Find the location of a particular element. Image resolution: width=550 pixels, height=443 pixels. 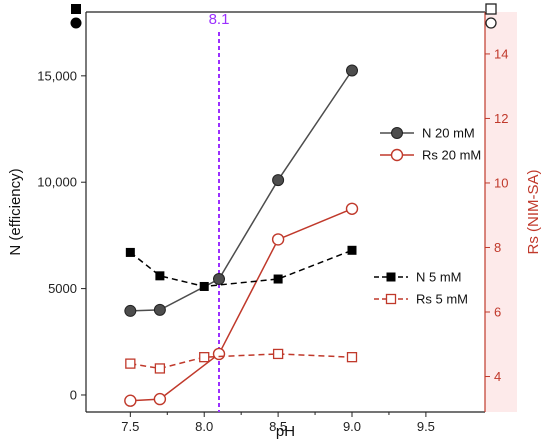

right-axis-band is located at coordinates (501, 212).